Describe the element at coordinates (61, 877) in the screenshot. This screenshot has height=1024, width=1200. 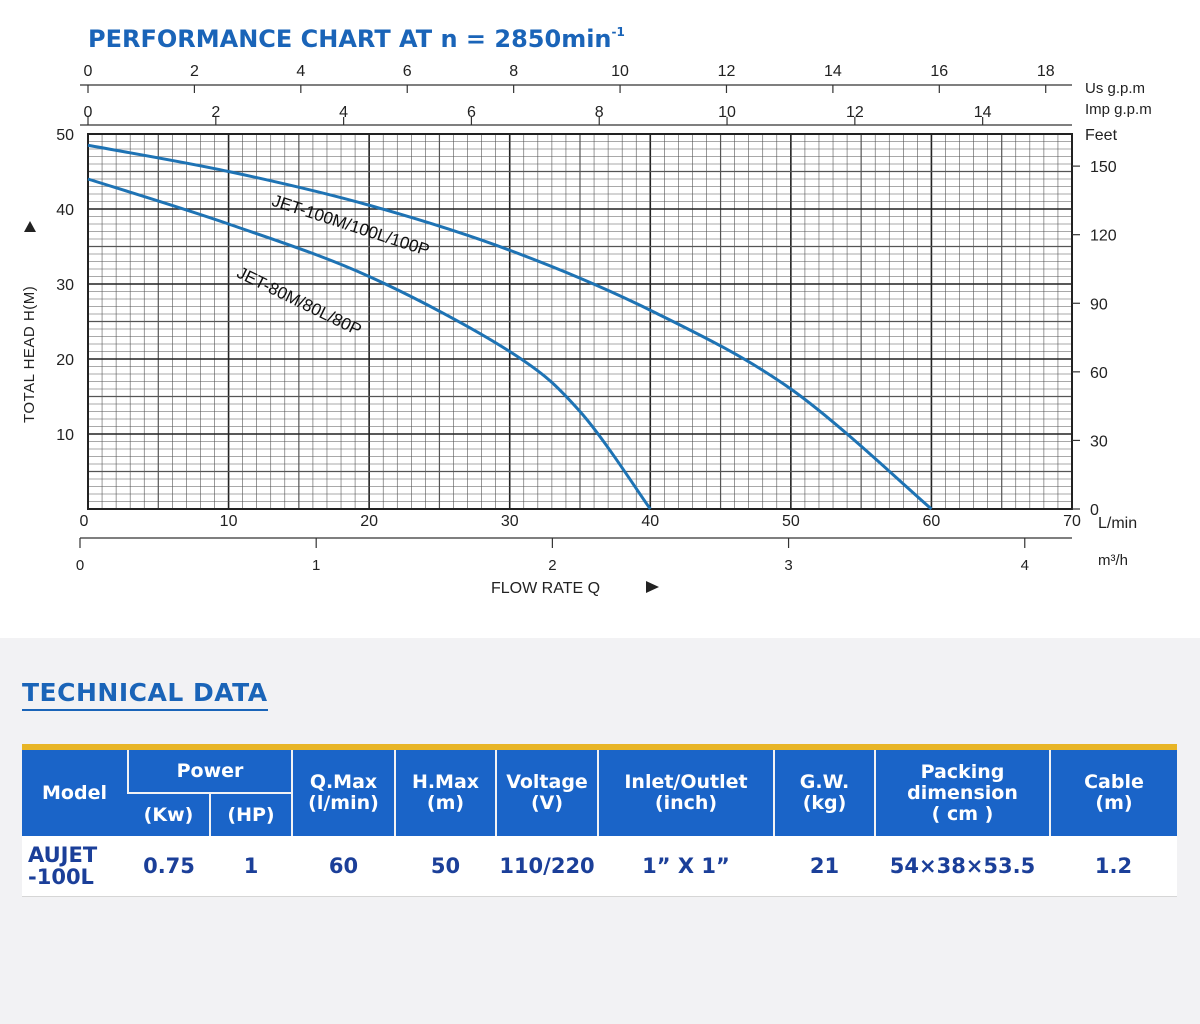
I see `cell-model-line2: -100L` at that location.